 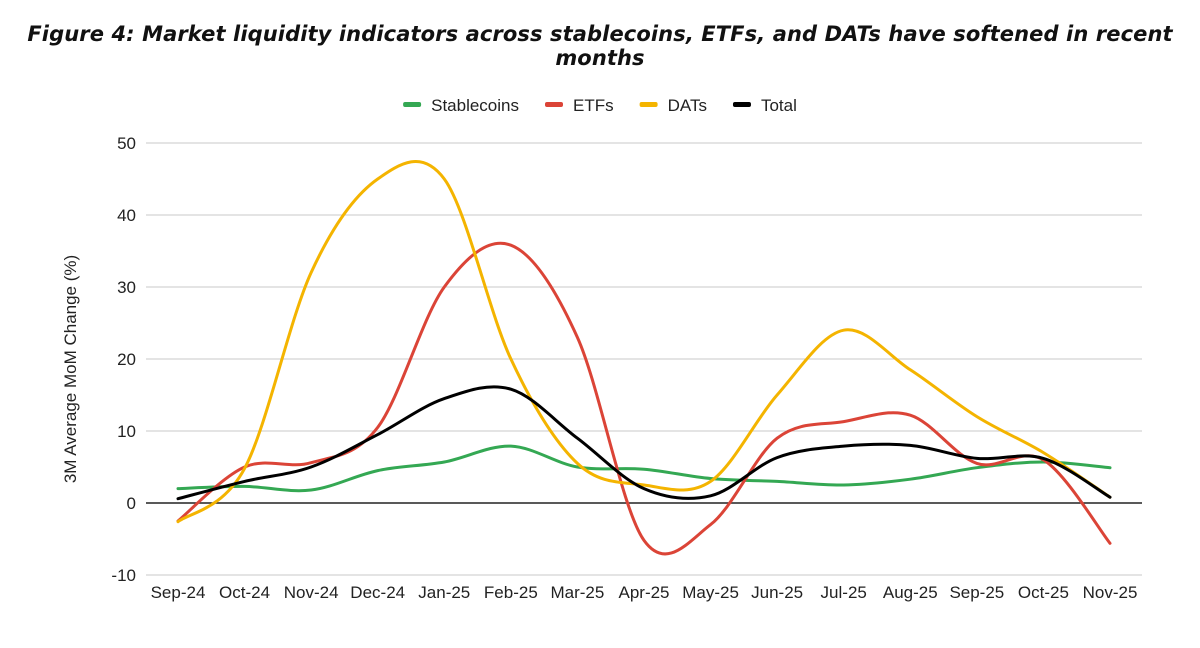 What do you see at coordinates (126, 215) in the screenshot?
I see `y-tick-label: 40` at bounding box center [126, 215].